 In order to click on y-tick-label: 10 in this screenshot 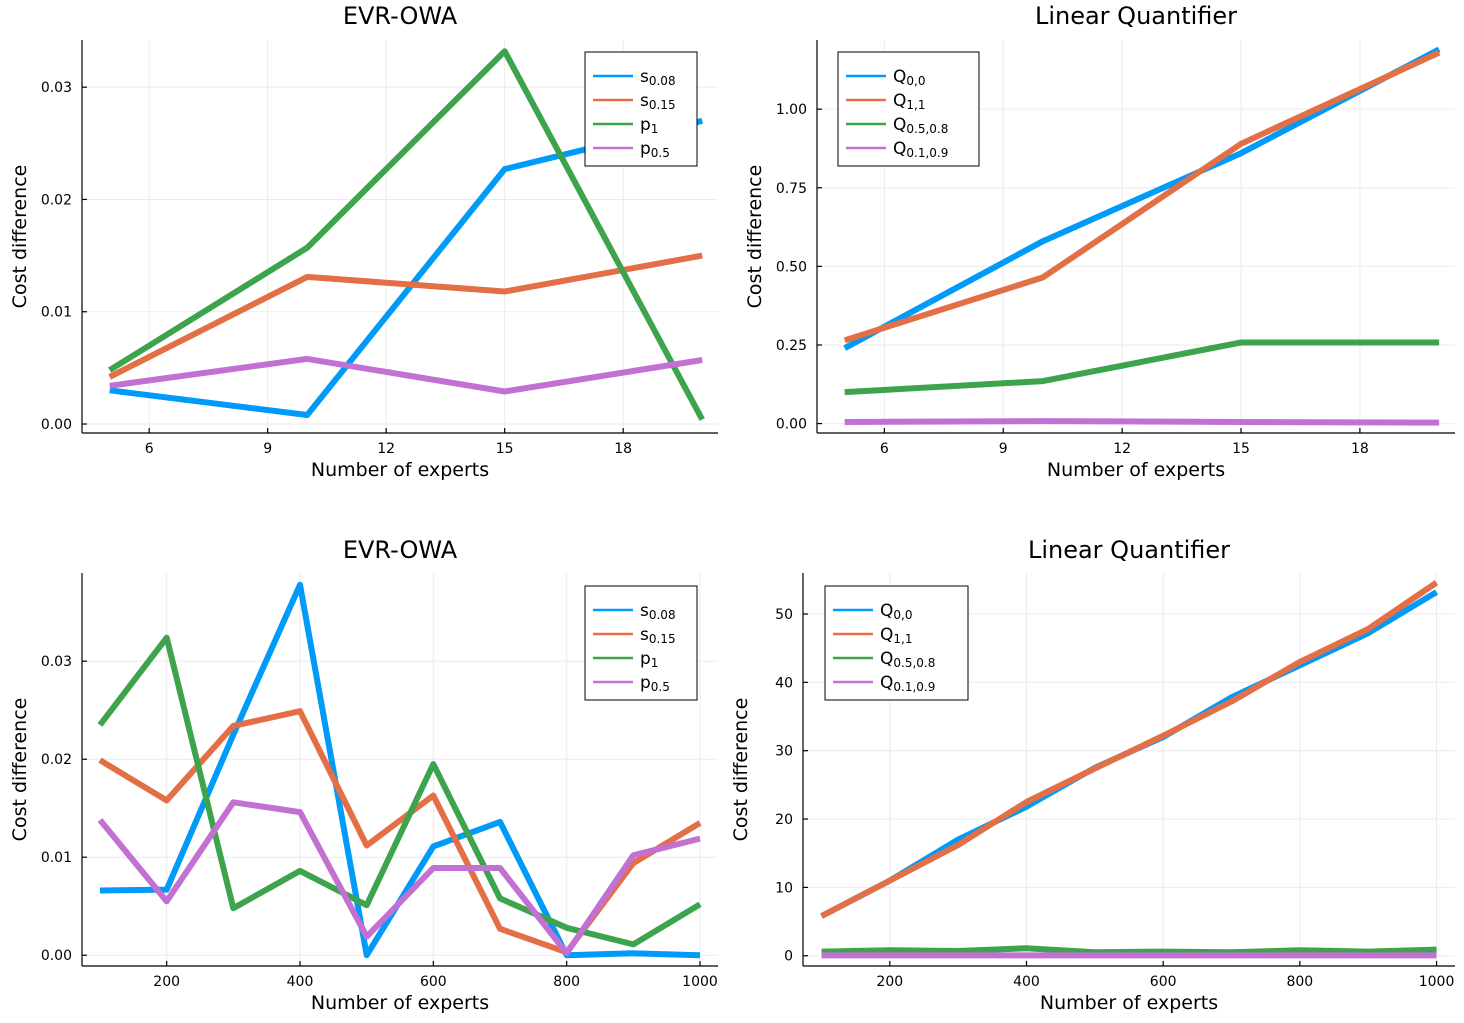, I will do `click(784, 888)`.